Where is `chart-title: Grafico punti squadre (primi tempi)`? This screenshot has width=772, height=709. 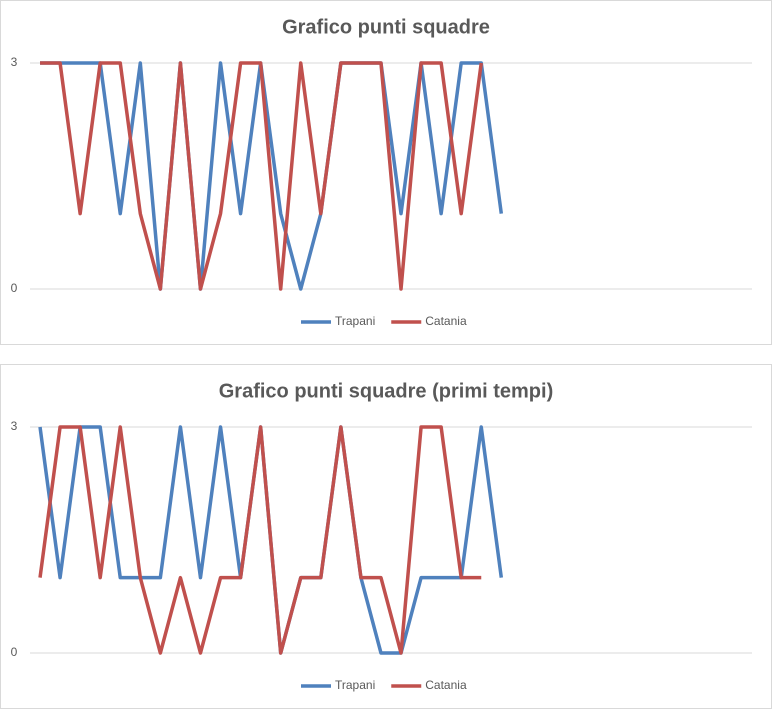
chart-title: Grafico punti squadre (primi tempi) is located at coordinates (386, 391).